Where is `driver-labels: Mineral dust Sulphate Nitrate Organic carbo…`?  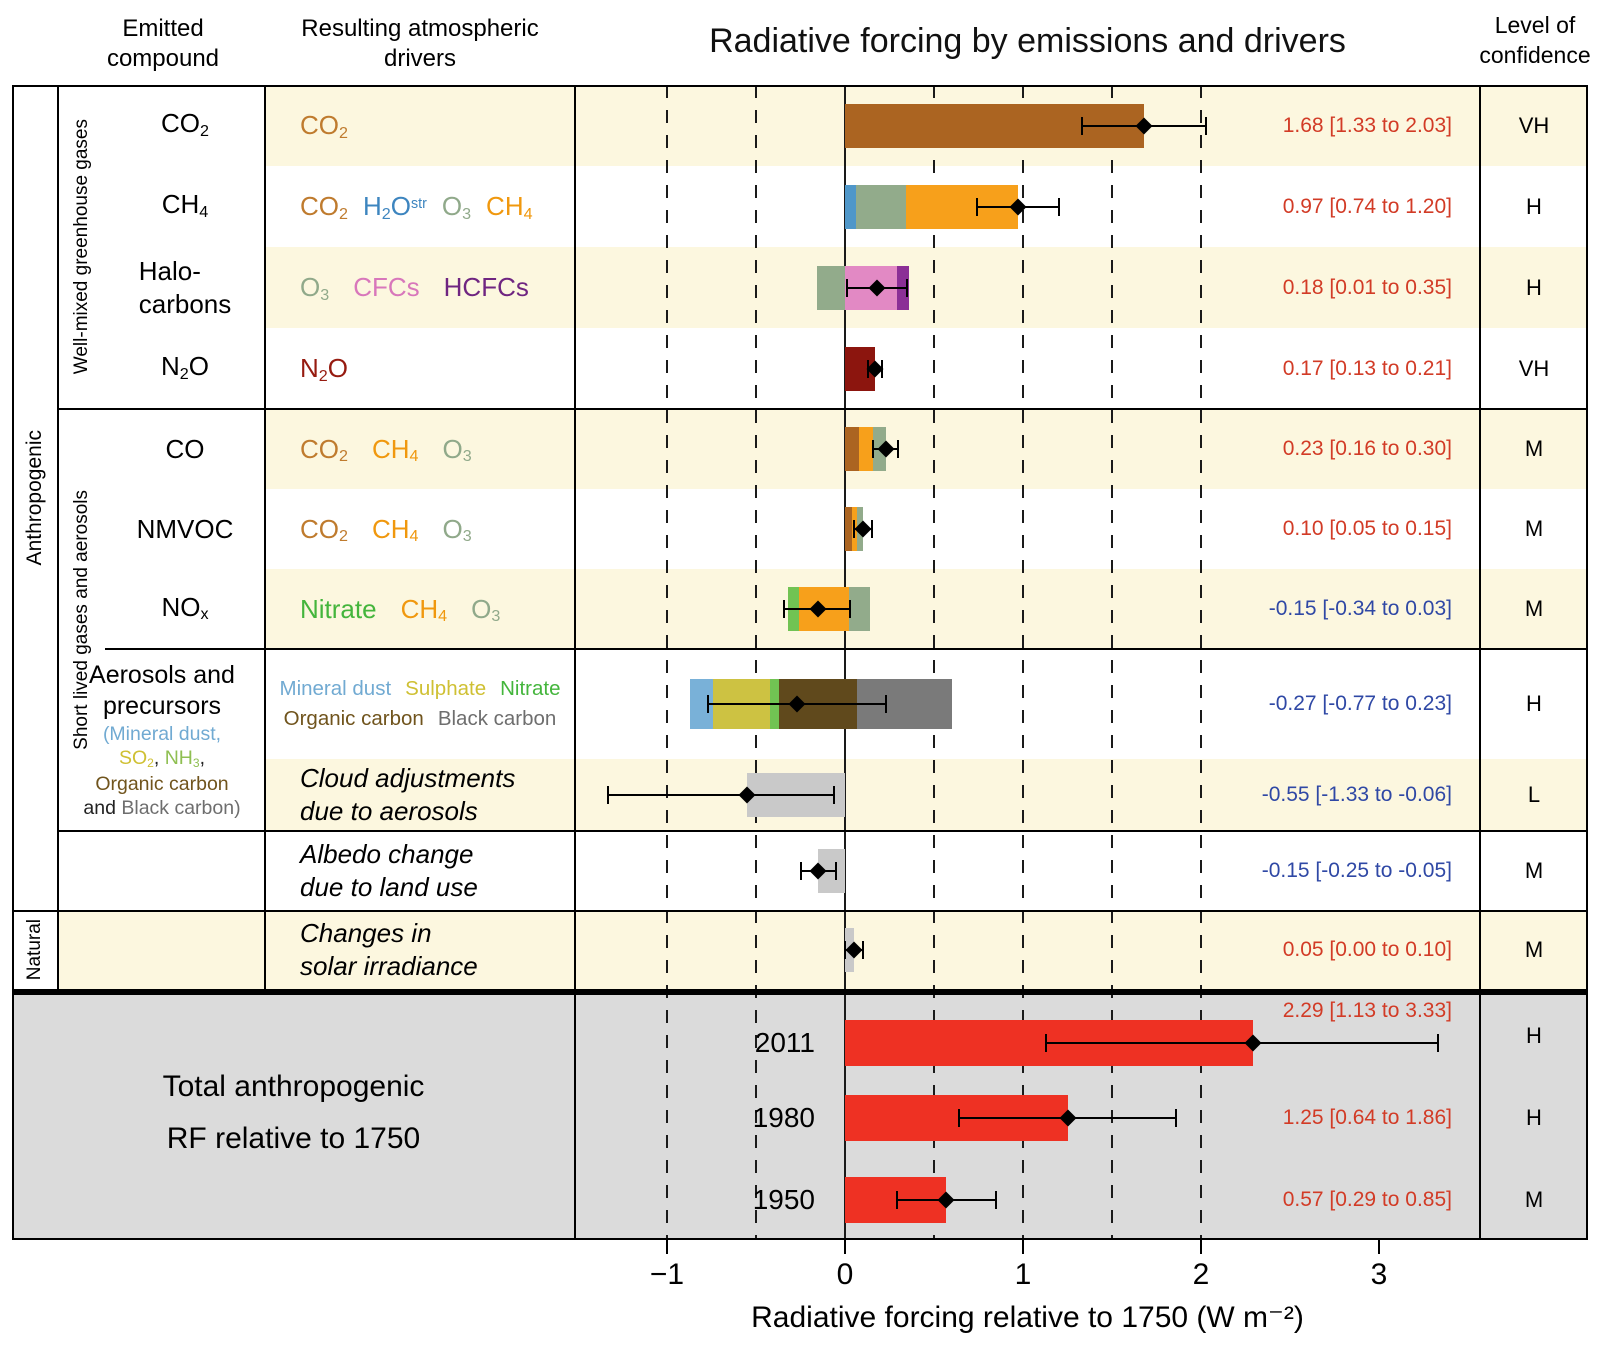 driver-labels: Mineral dust Sulphate Nitrate Organic carbo… is located at coordinates (420, 704).